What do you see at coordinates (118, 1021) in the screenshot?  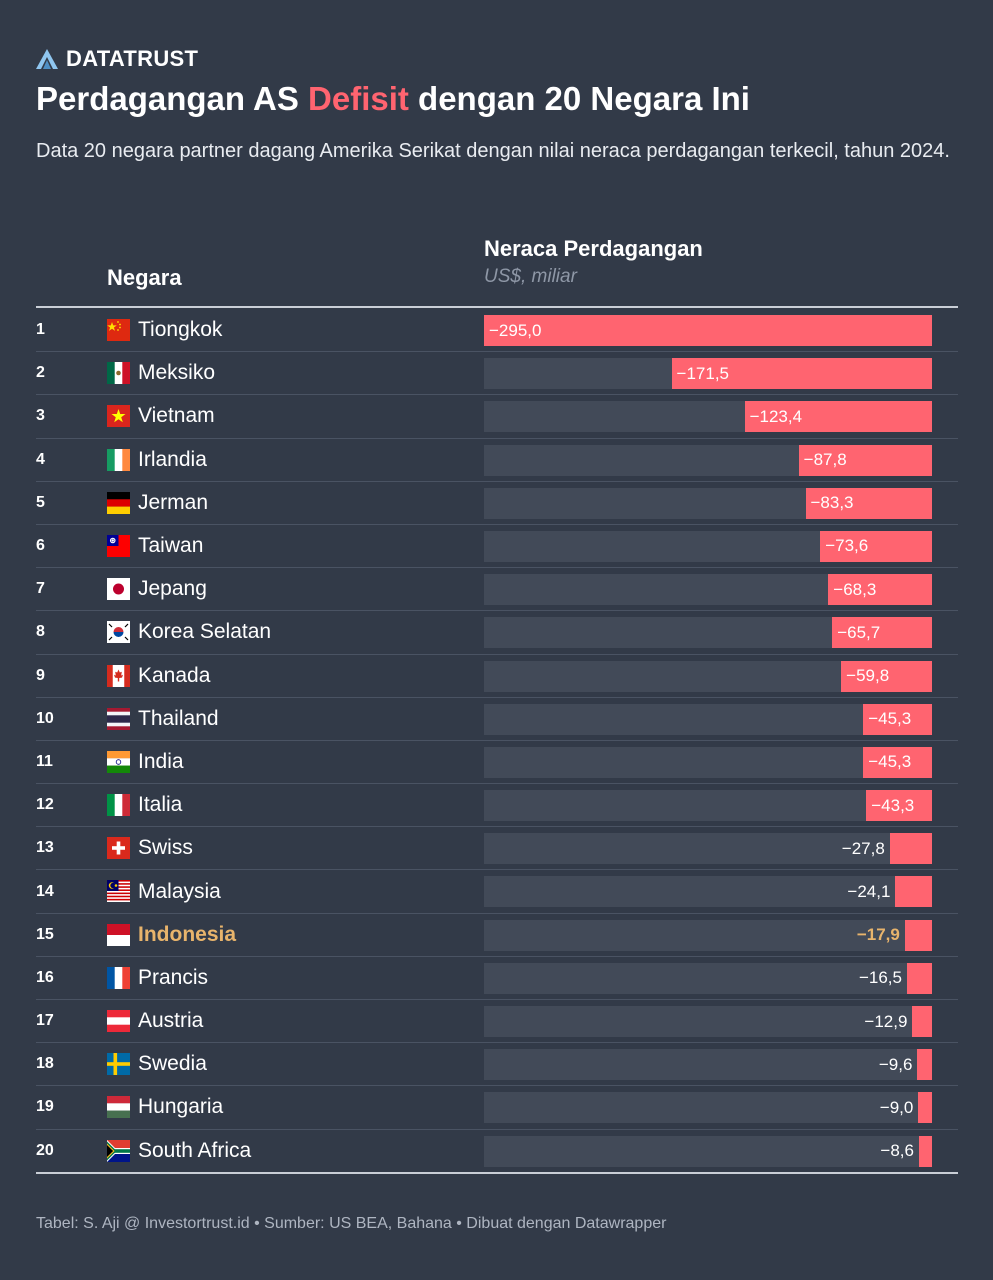 I see `austria-flag-icon` at bounding box center [118, 1021].